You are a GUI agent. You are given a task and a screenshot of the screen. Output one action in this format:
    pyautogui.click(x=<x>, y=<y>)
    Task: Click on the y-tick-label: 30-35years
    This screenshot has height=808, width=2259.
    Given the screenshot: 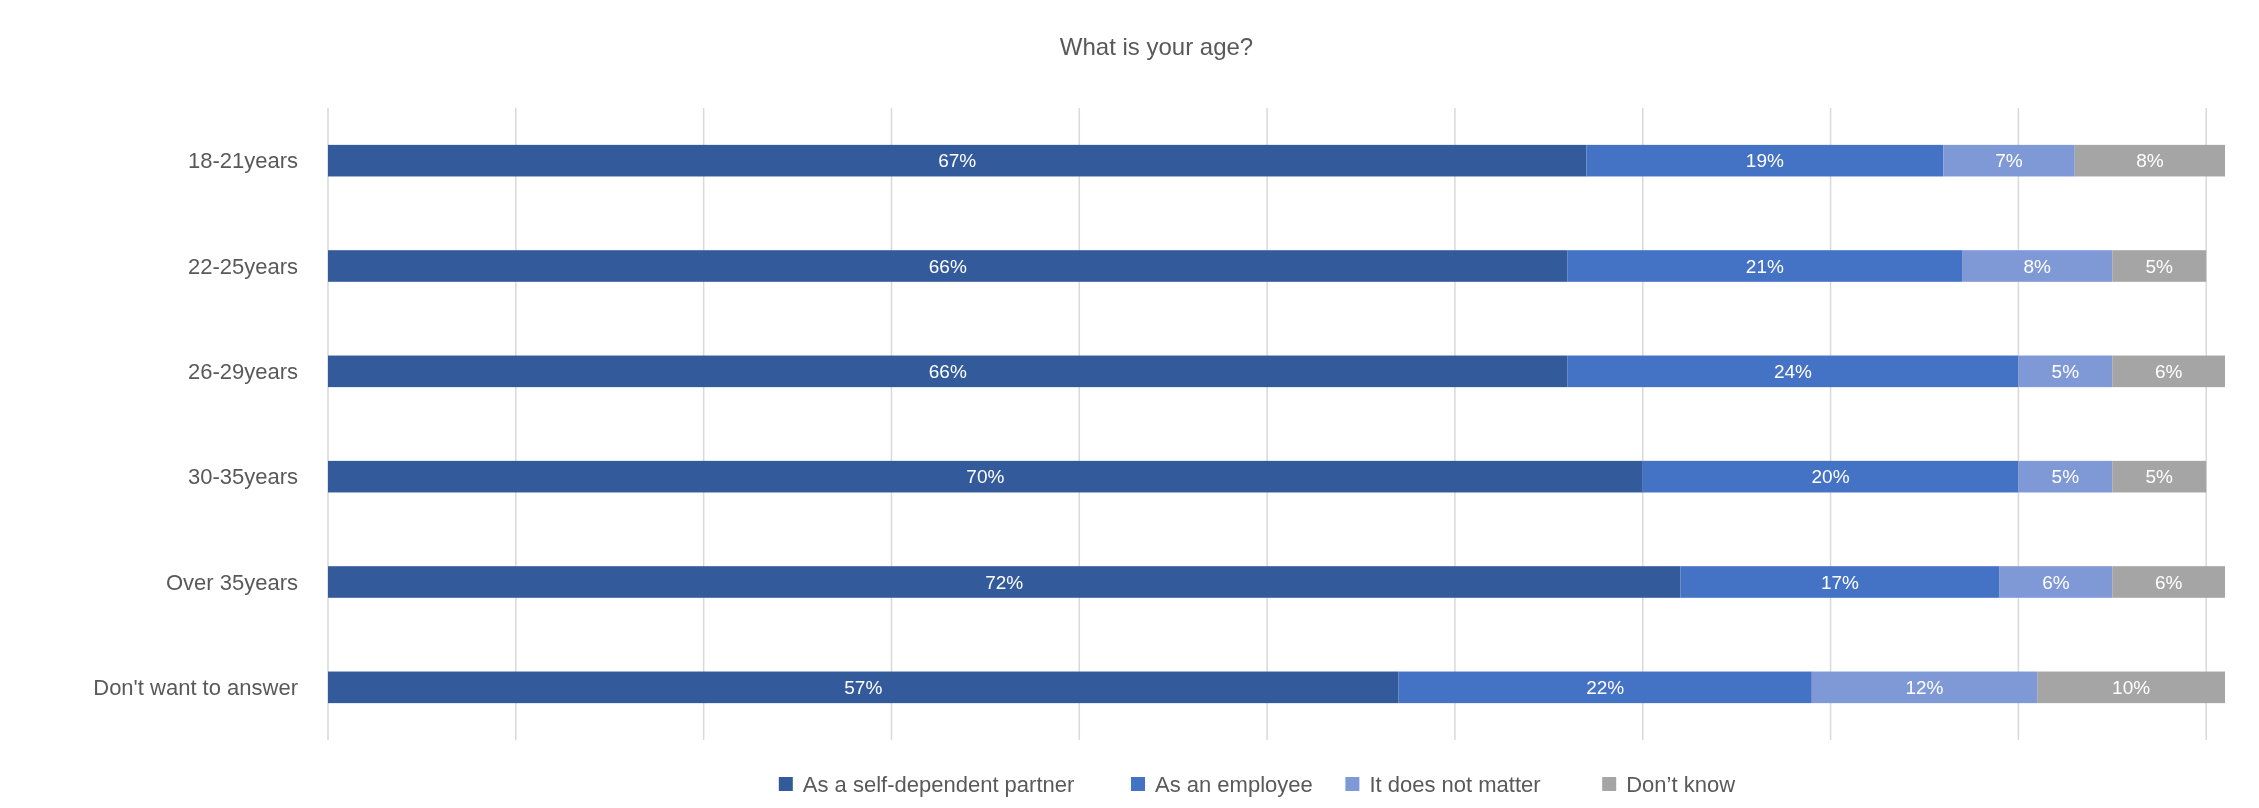 What is the action you would take?
    pyautogui.click(x=242, y=477)
    